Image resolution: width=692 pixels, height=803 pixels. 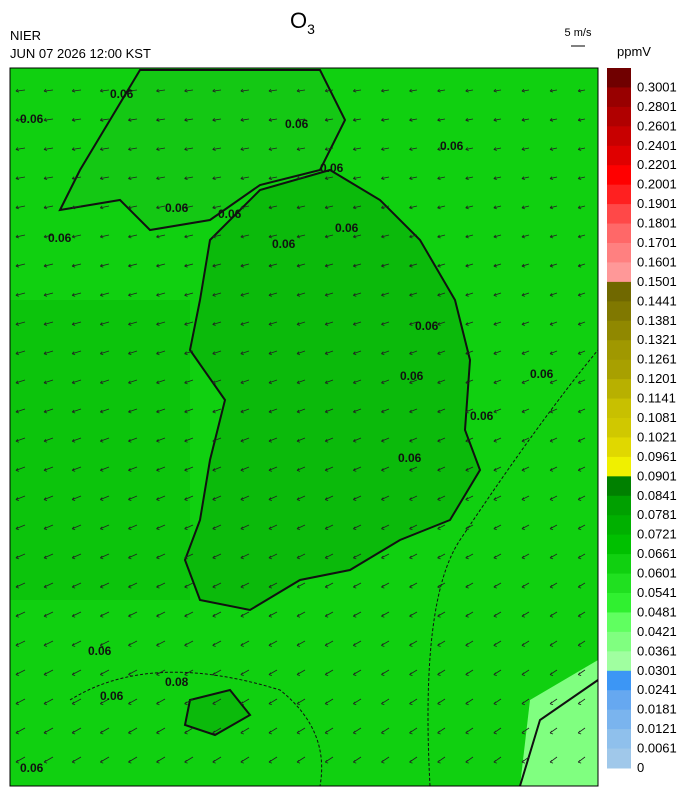 I want to click on colorbar-label: 0.1261, so click(x=657, y=359).